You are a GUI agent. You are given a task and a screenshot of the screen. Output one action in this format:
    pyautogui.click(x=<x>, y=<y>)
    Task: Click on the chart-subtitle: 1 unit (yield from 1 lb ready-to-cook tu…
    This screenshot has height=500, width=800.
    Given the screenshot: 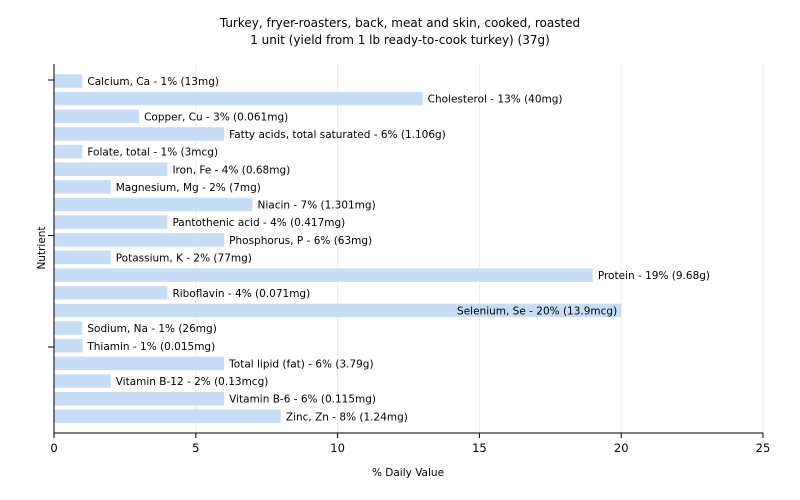 What is the action you would take?
    pyautogui.click(x=400, y=40)
    